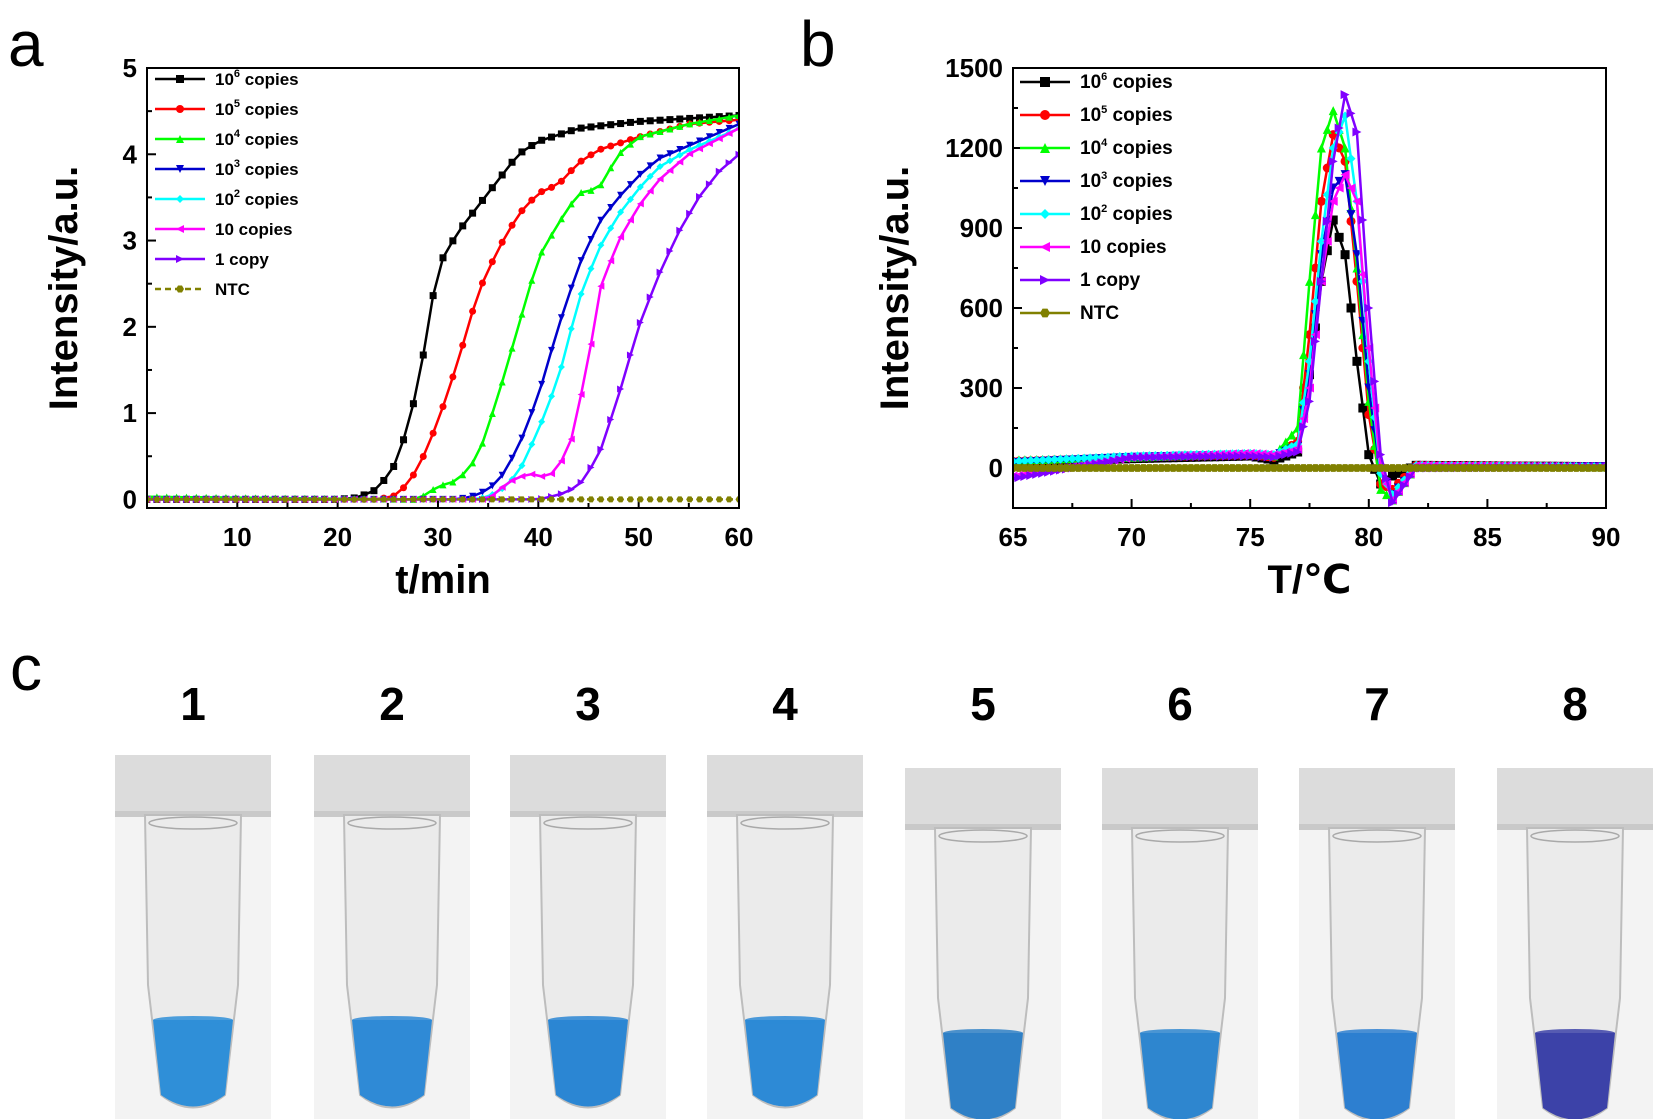 This screenshot has height=1119, width=1654. I want to click on legend-label: 102 copies, so click(257, 198).